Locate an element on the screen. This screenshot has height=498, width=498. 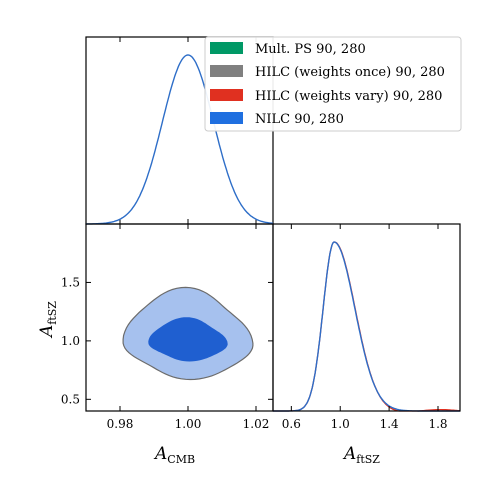
joint-xtick-label-2: 1.02 is located at coordinates (256, 424).